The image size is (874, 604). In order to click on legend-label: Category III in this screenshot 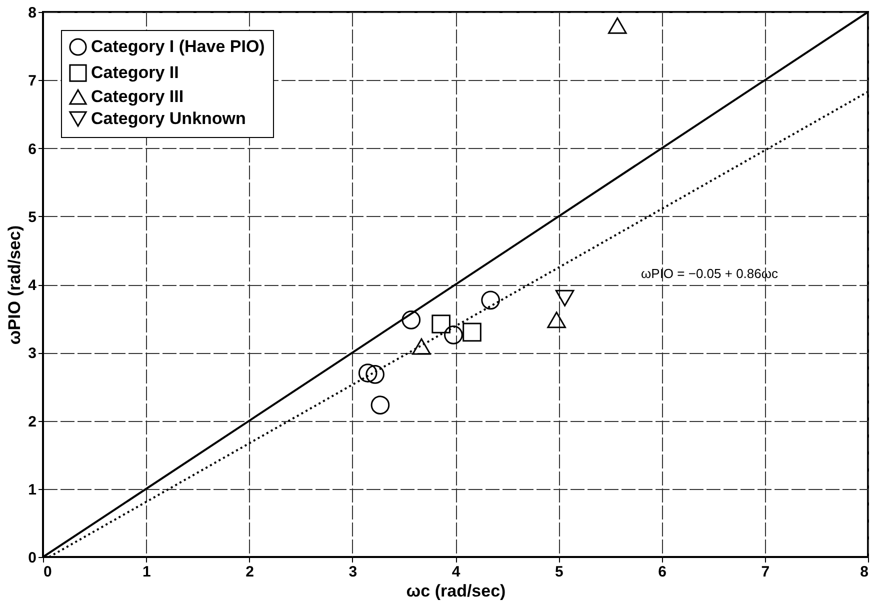, I will do `click(137, 96)`.